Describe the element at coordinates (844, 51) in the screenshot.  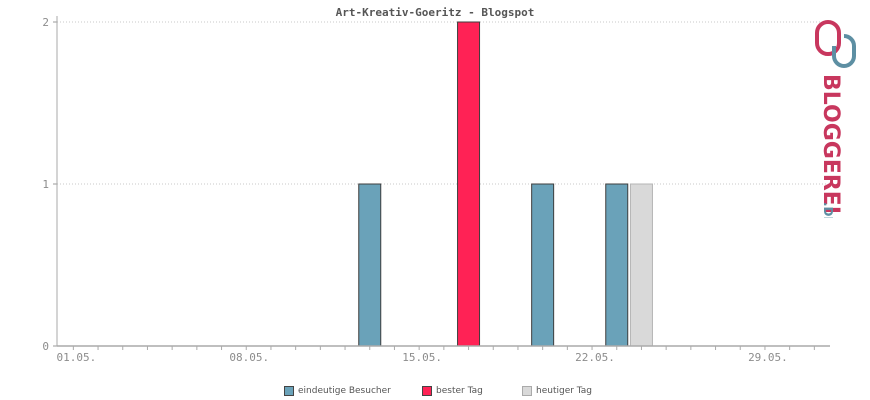
I see `logo-bubble-blue` at that location.